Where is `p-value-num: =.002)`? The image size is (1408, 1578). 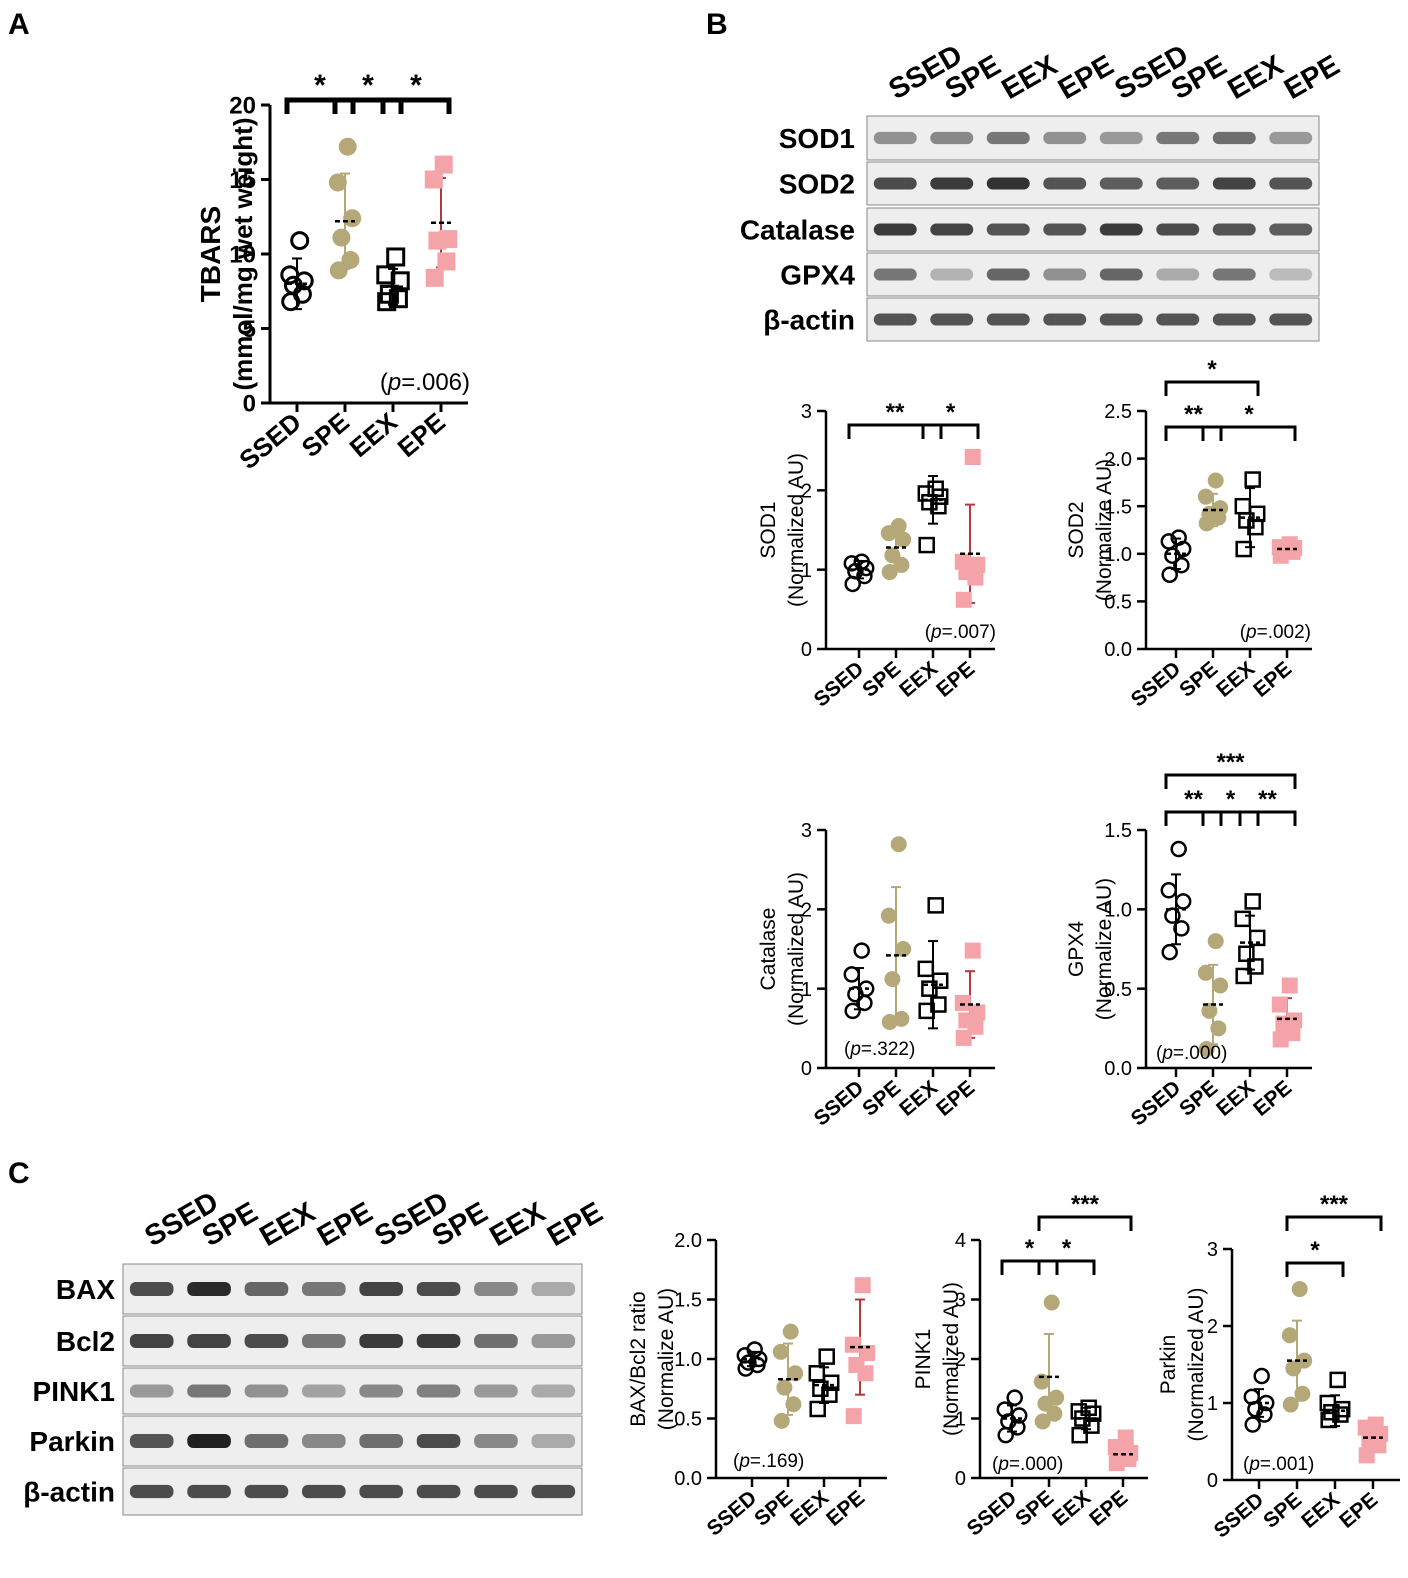
p-value-num: =.002) is located at coordinates (1284, 632).